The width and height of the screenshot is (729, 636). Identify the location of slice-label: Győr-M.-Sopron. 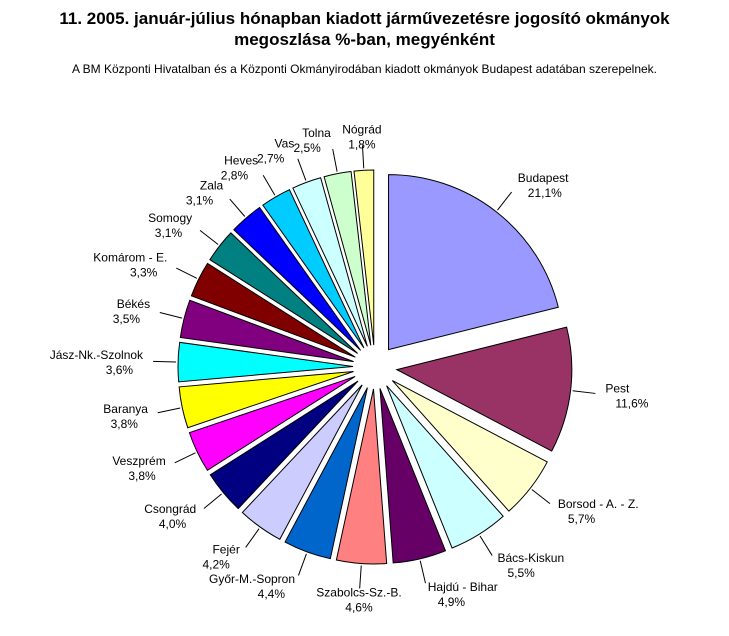
(252, 579).